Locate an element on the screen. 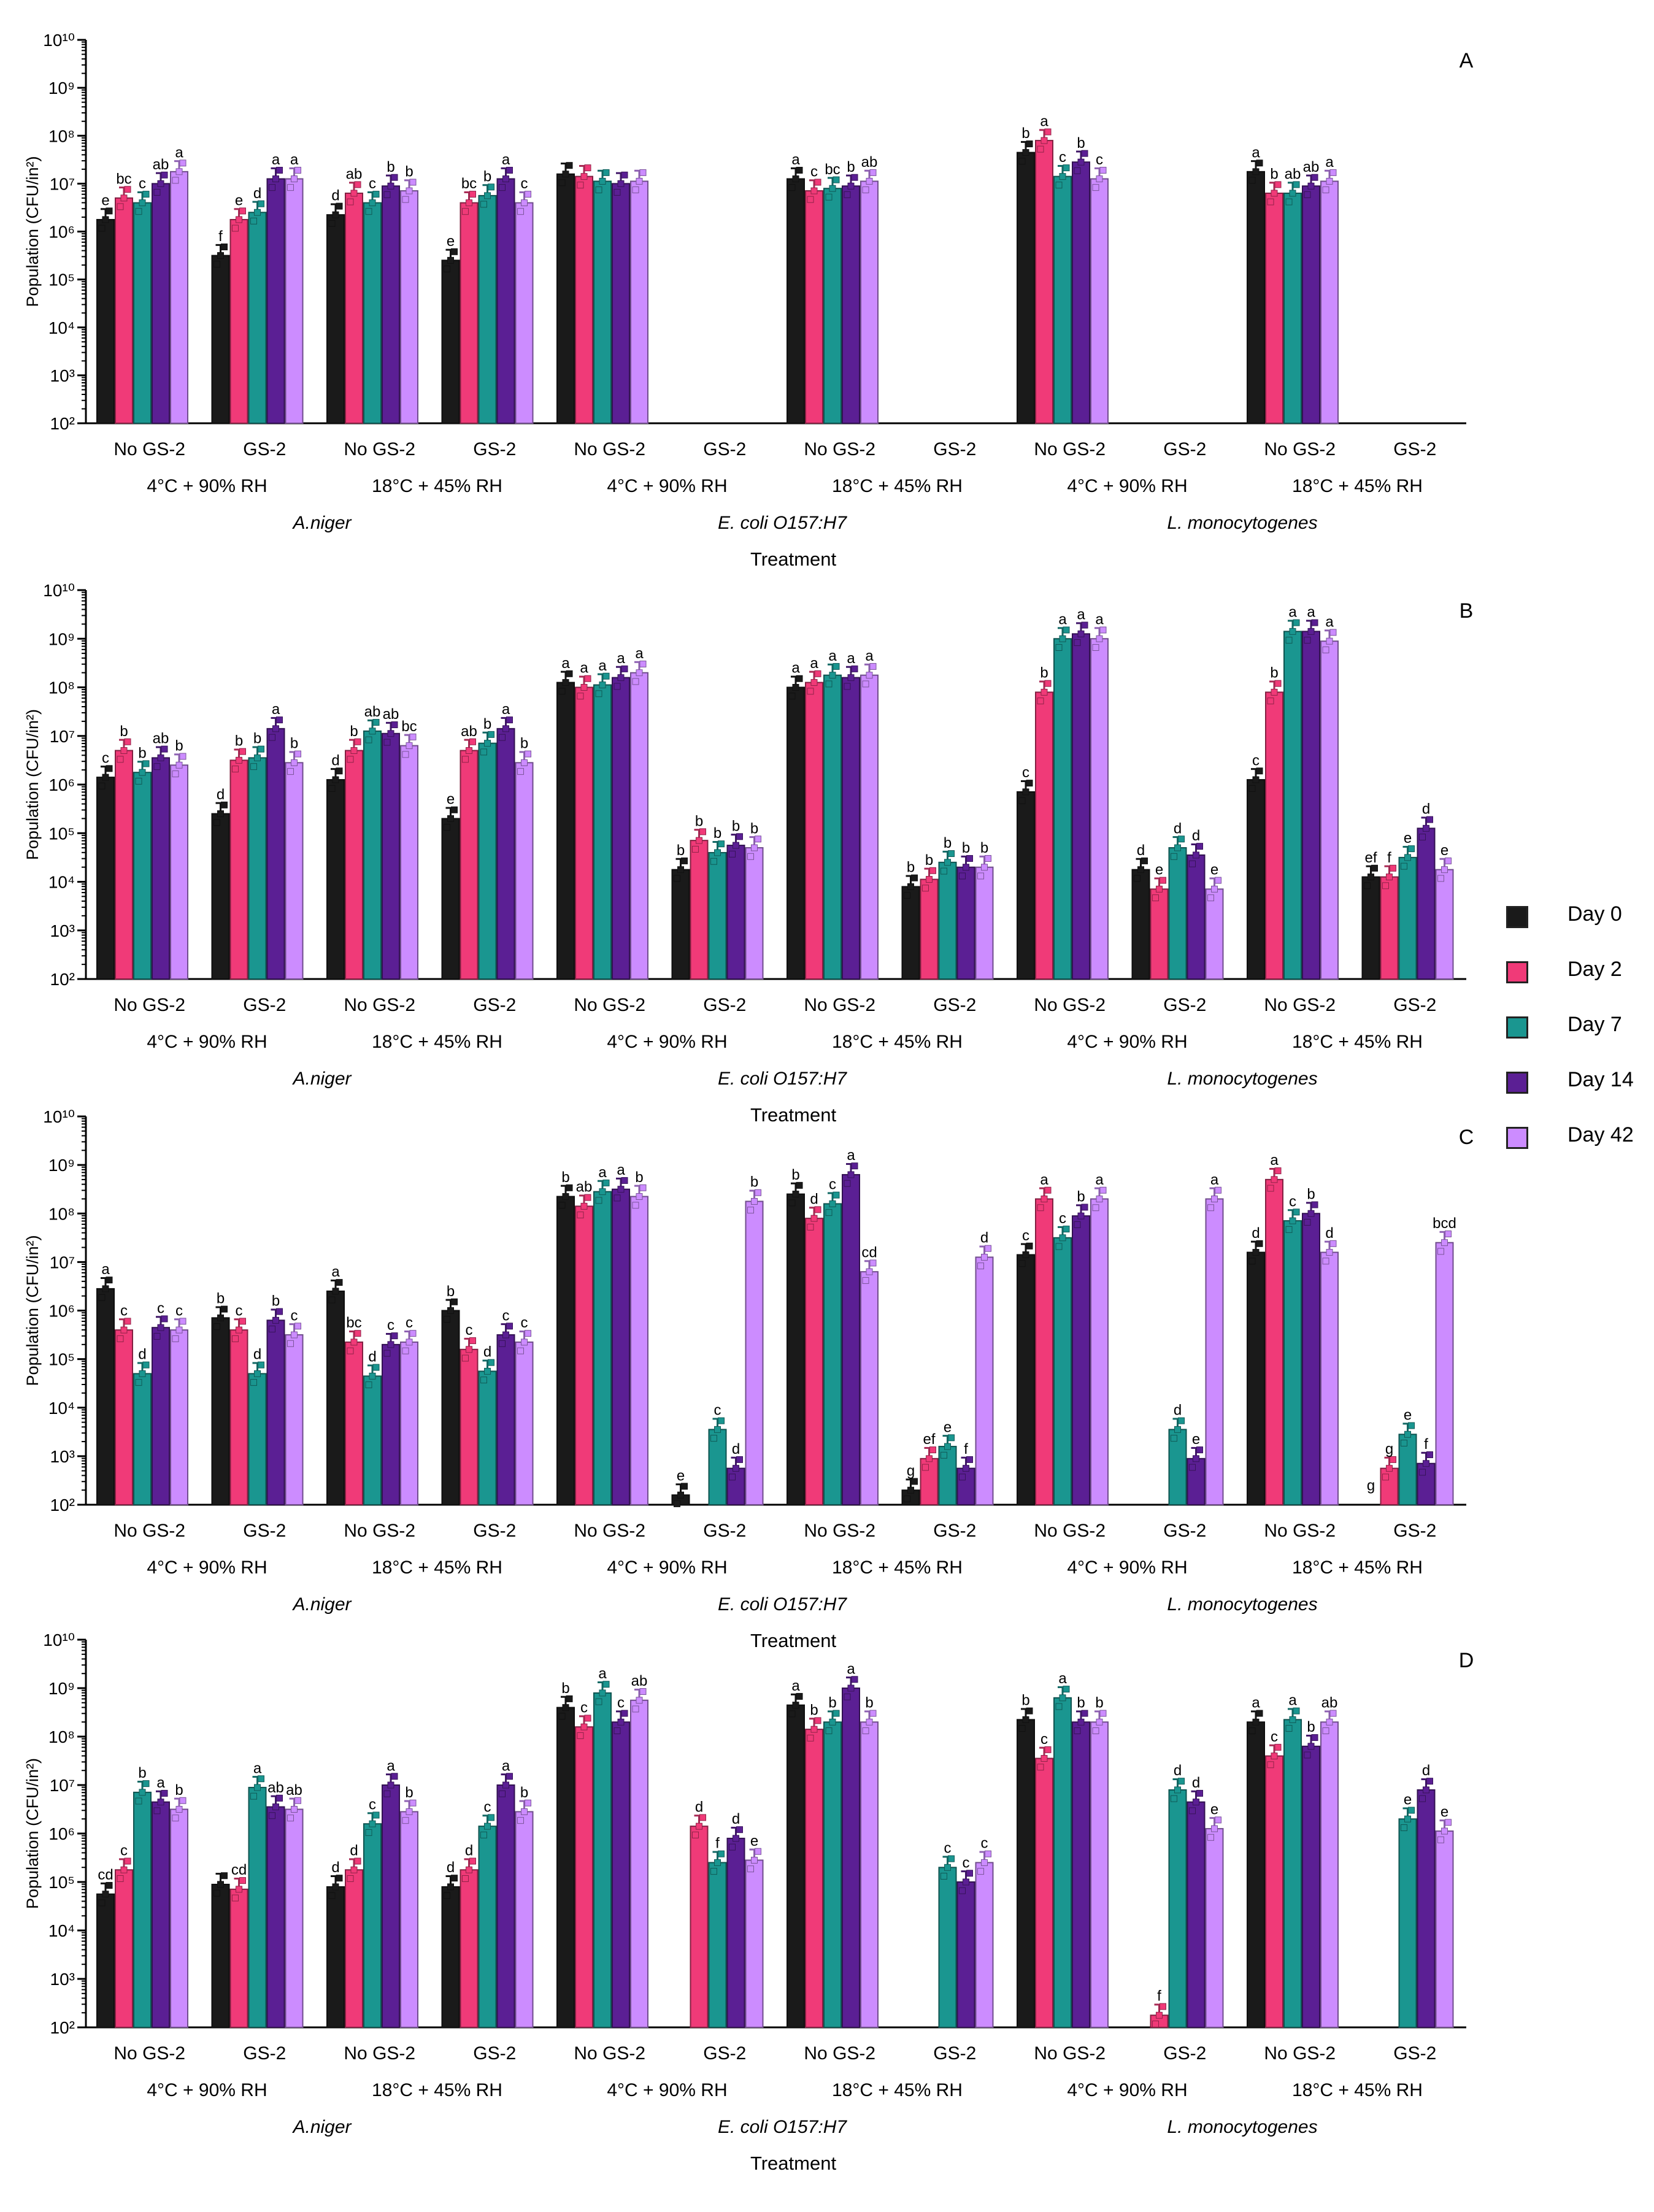  y-tick-label: 10⁵ is located at coordinates (61, 1883).